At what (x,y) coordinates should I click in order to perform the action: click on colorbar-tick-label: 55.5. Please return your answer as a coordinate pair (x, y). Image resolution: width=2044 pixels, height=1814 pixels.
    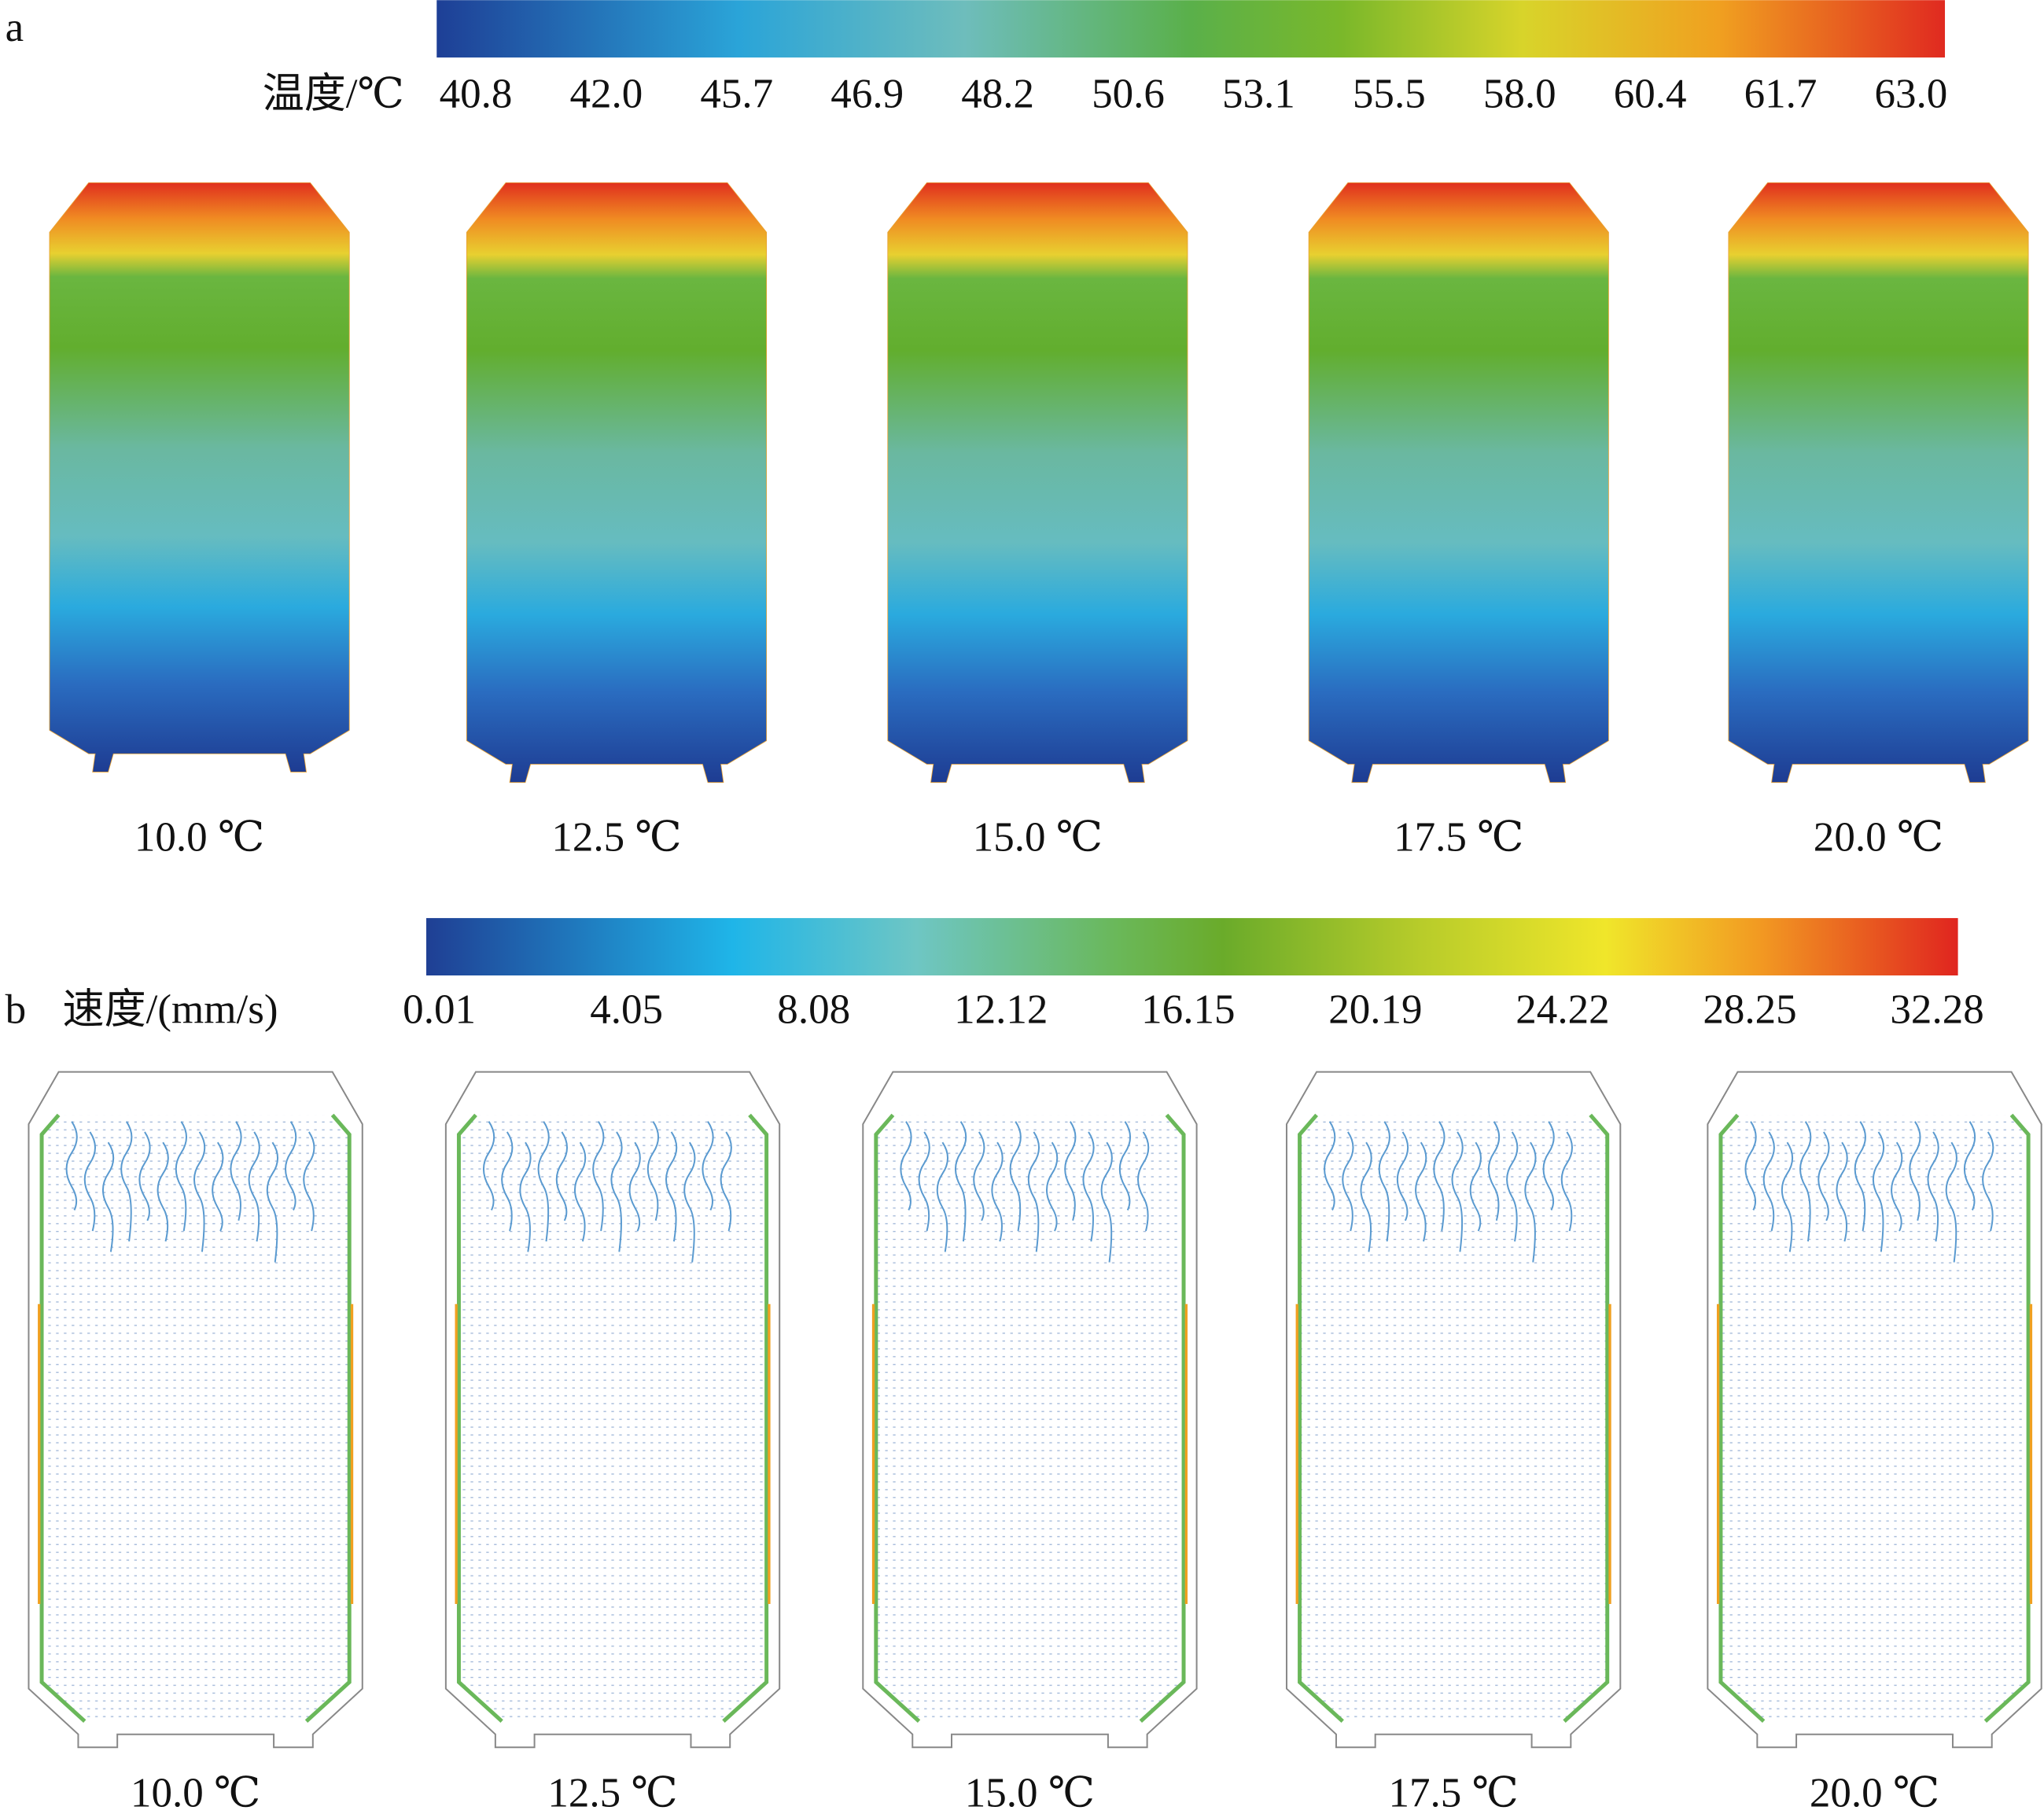
    Looking at the image, I should click on (1389, 94).